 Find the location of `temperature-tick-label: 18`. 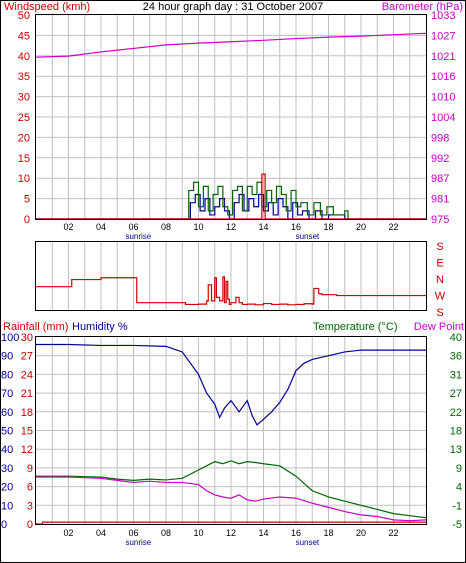

temperature-tick-label: 18 is located at coordinates (456, 432).